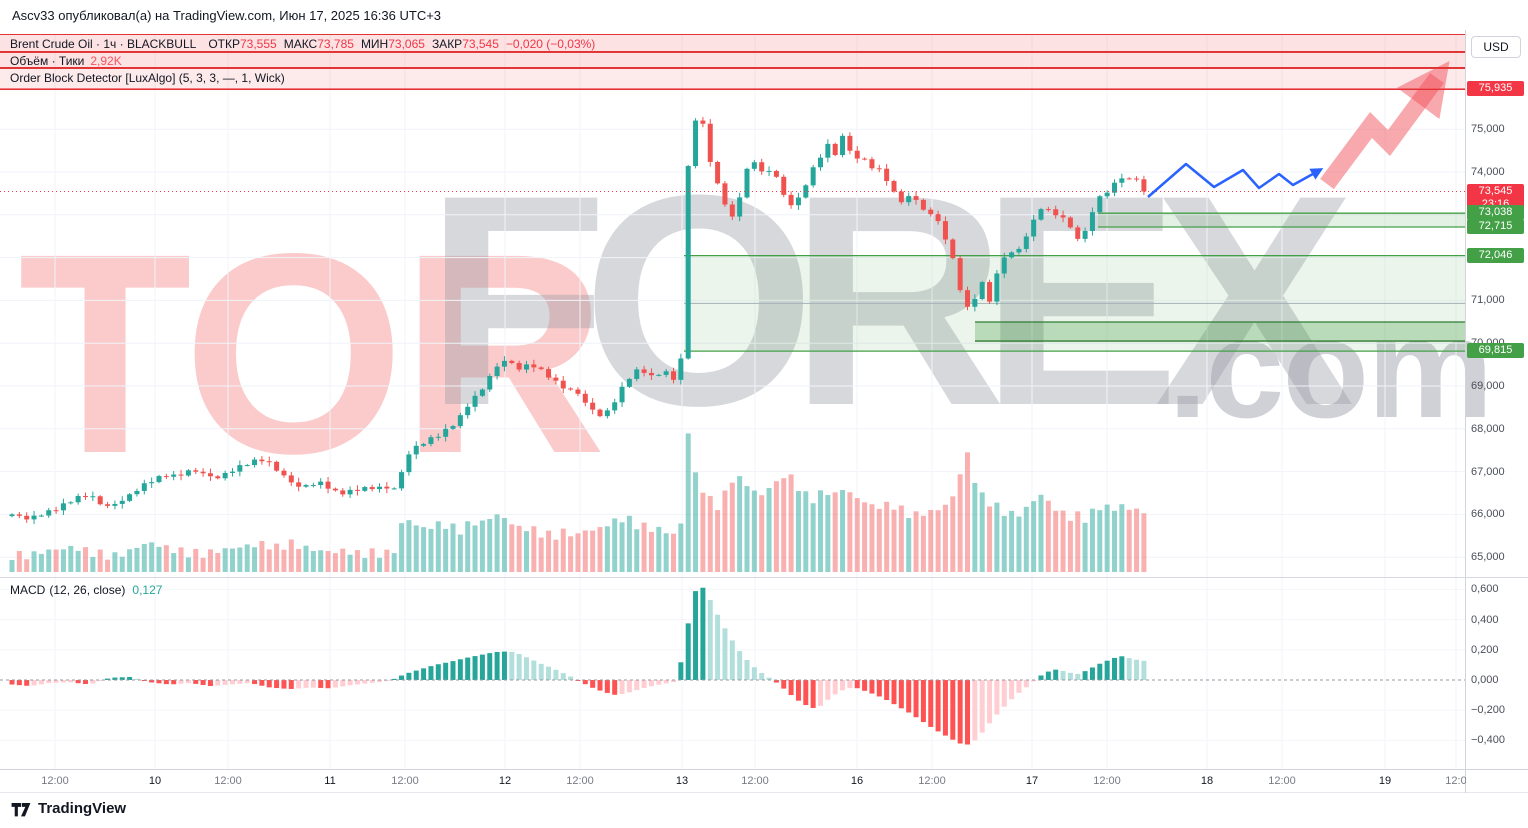 Image resolution: width=1528 pixels, height=828 pixels. Describe the element at coordinates (1485, 680) in the screenshot. I see `macd-scale-label: 0,000` at that location.